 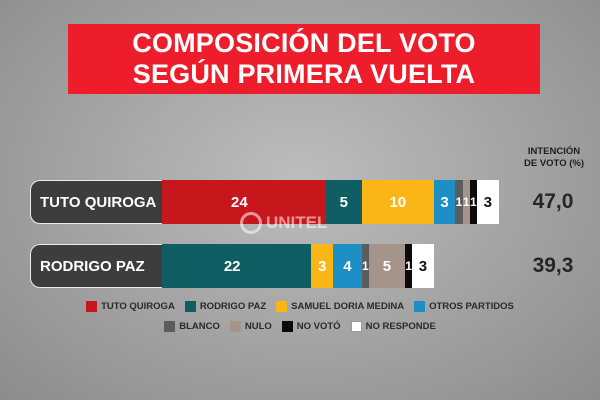 What do you see at coordinates (554, 163) in the screenshot?
I see `intencion-line-2: DE VOTO (%)` at bounding box center [554, 163].